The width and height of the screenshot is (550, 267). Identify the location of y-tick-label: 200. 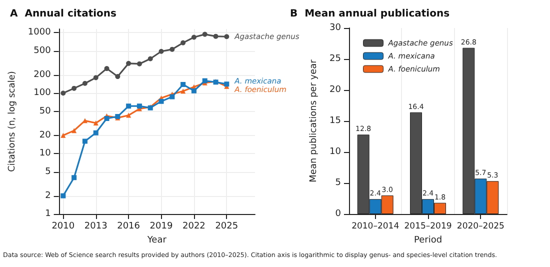
(43, 75).